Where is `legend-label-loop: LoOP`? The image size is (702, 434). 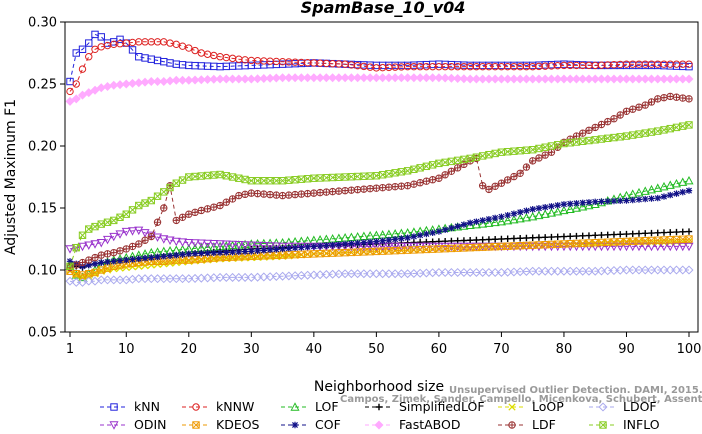 legend-label-loop: LoOP is located at coordinates (548, 406).